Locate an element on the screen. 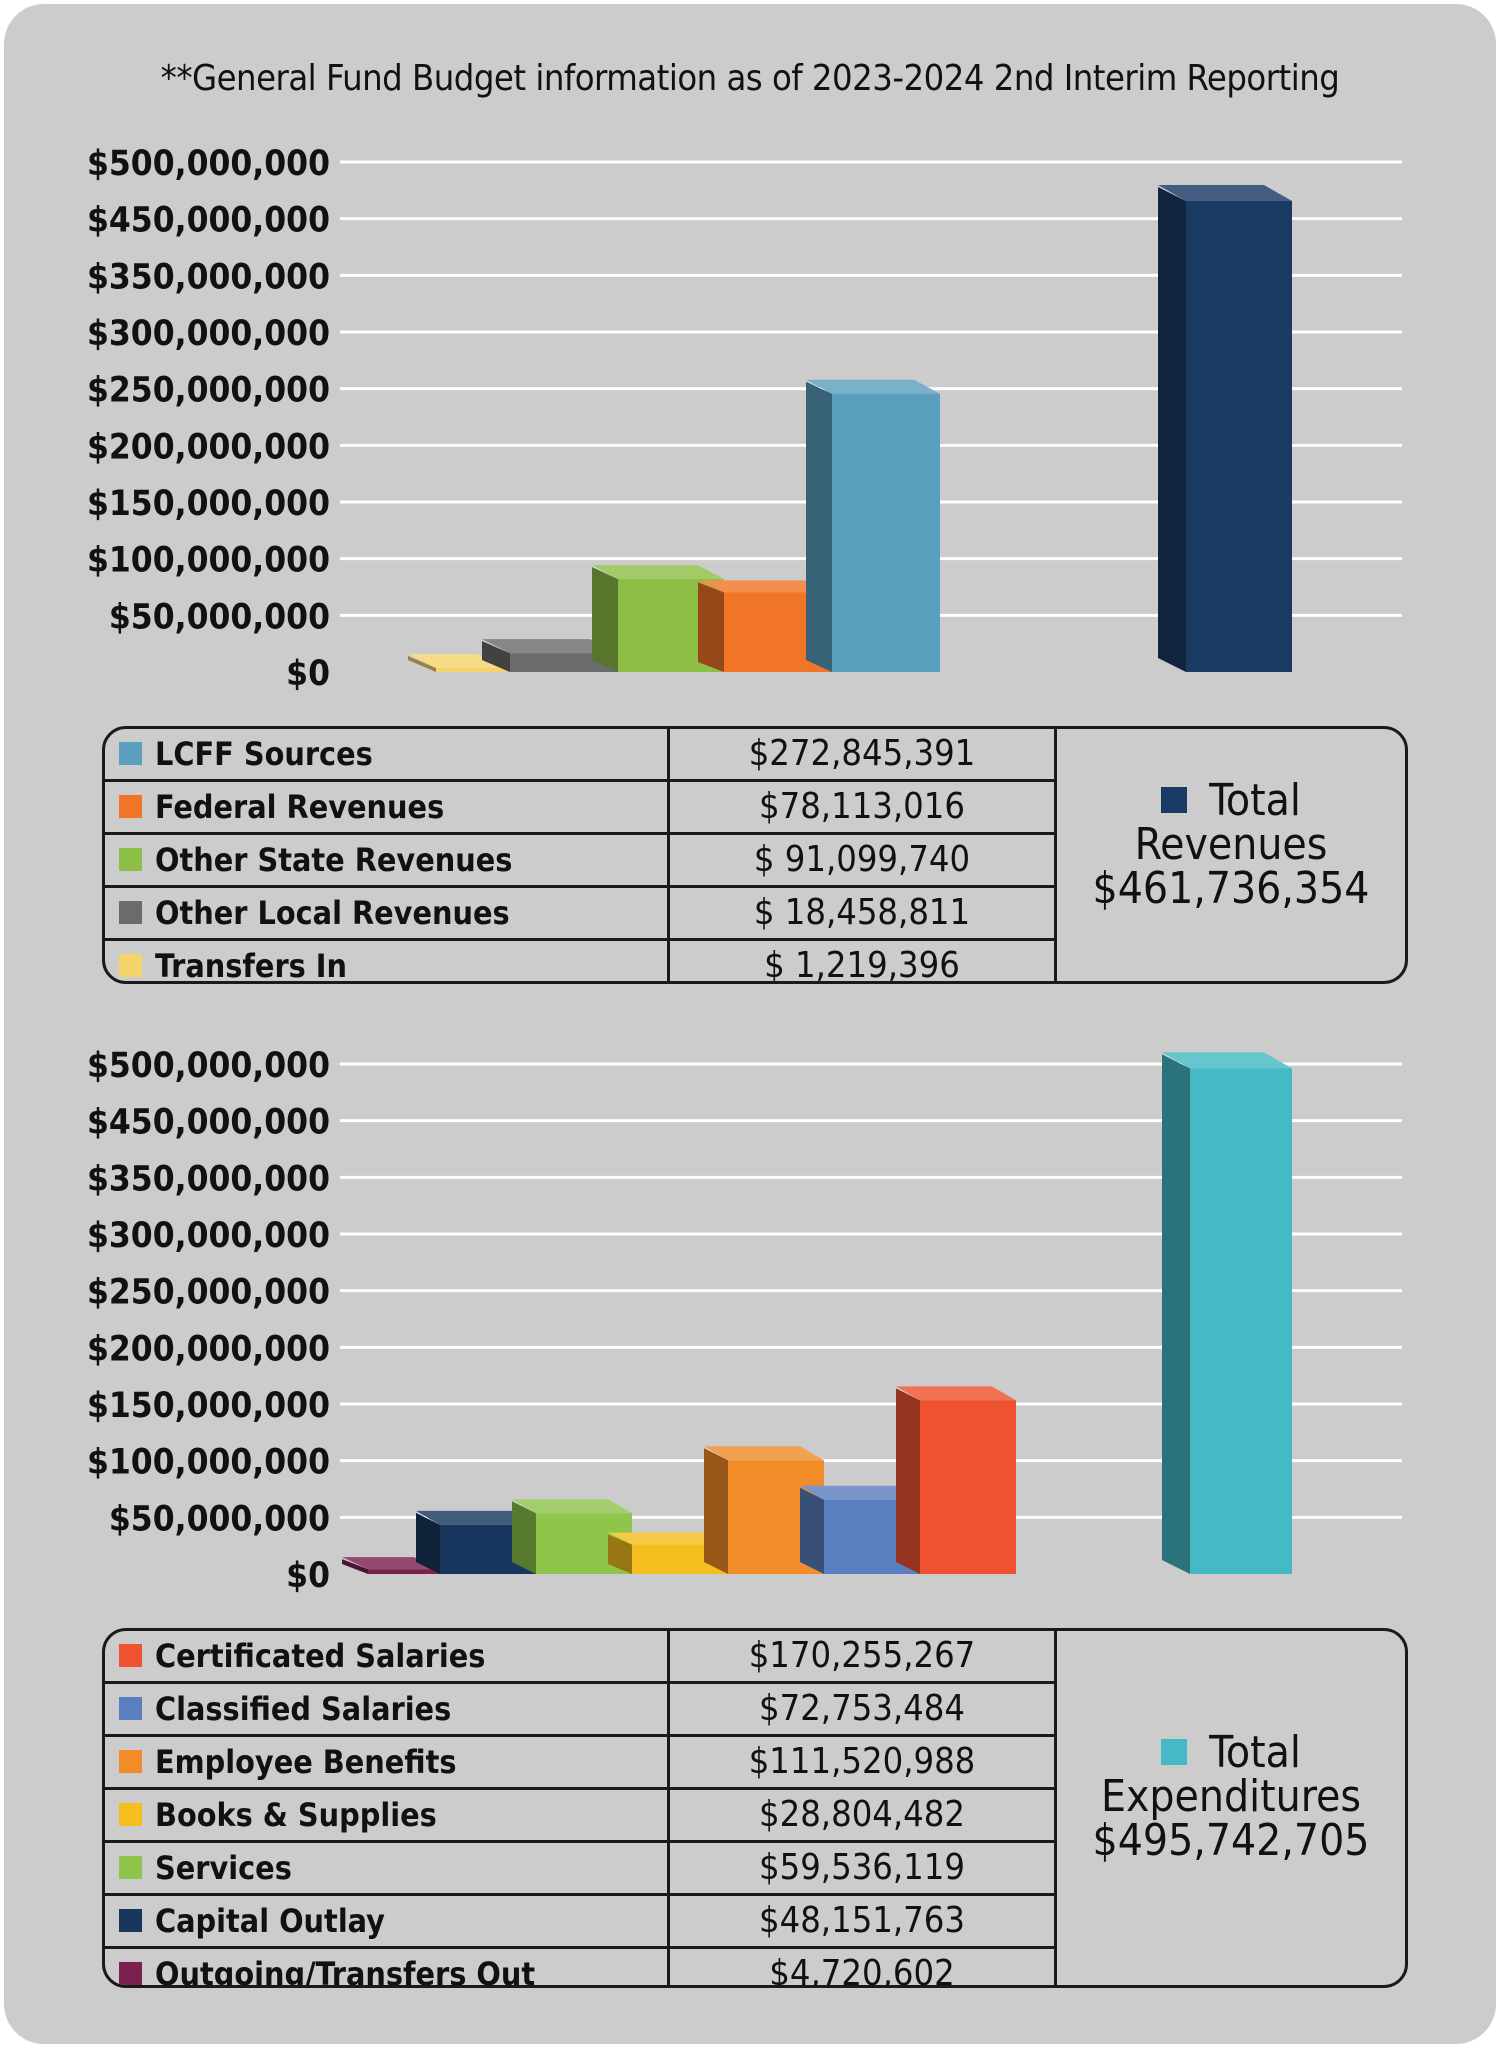  row-value: $ 91,099,740 is located at coordinates (862, 859).